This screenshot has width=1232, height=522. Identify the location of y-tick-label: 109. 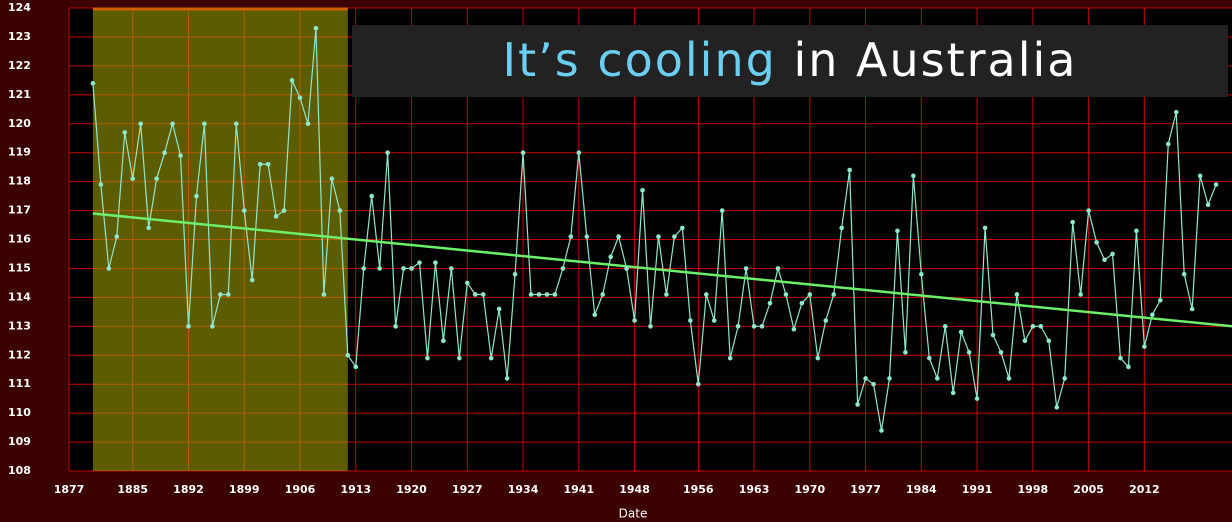
(19, 441).